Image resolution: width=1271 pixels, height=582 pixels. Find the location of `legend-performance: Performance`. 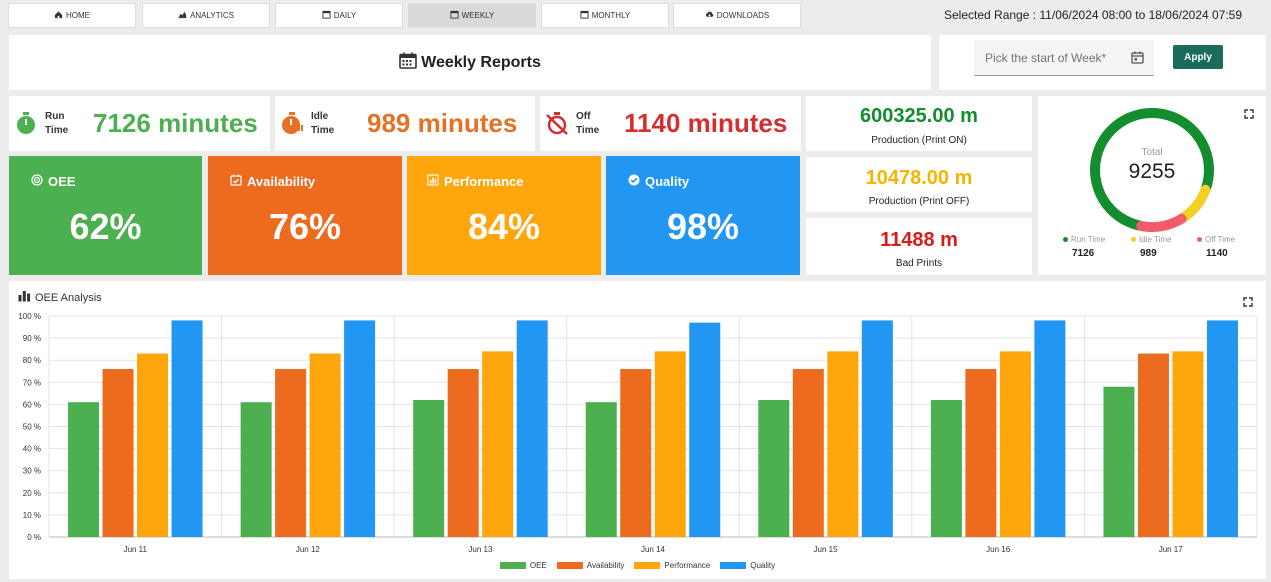

legend-performance: Performance is located at coordinates (672, 565).